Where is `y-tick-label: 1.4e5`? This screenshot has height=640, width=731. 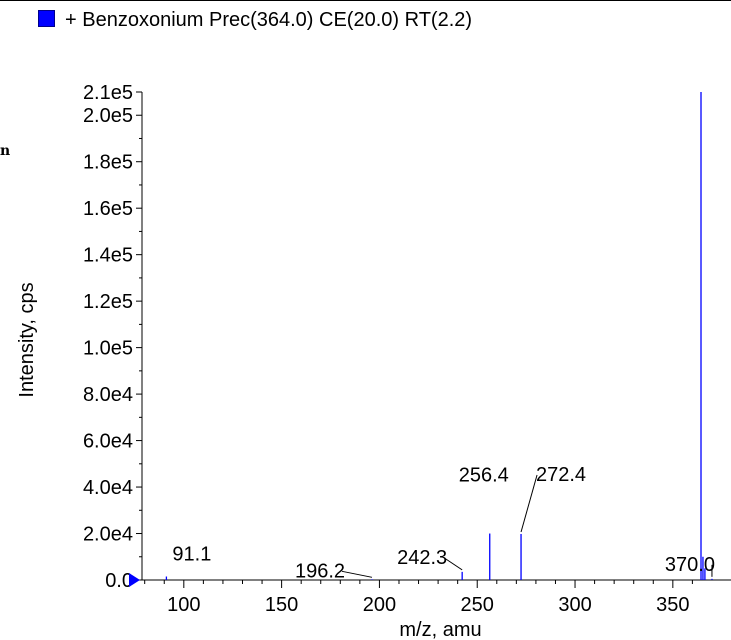 y-tick-label: 1.4e5 is located at coordinates (108, 256).